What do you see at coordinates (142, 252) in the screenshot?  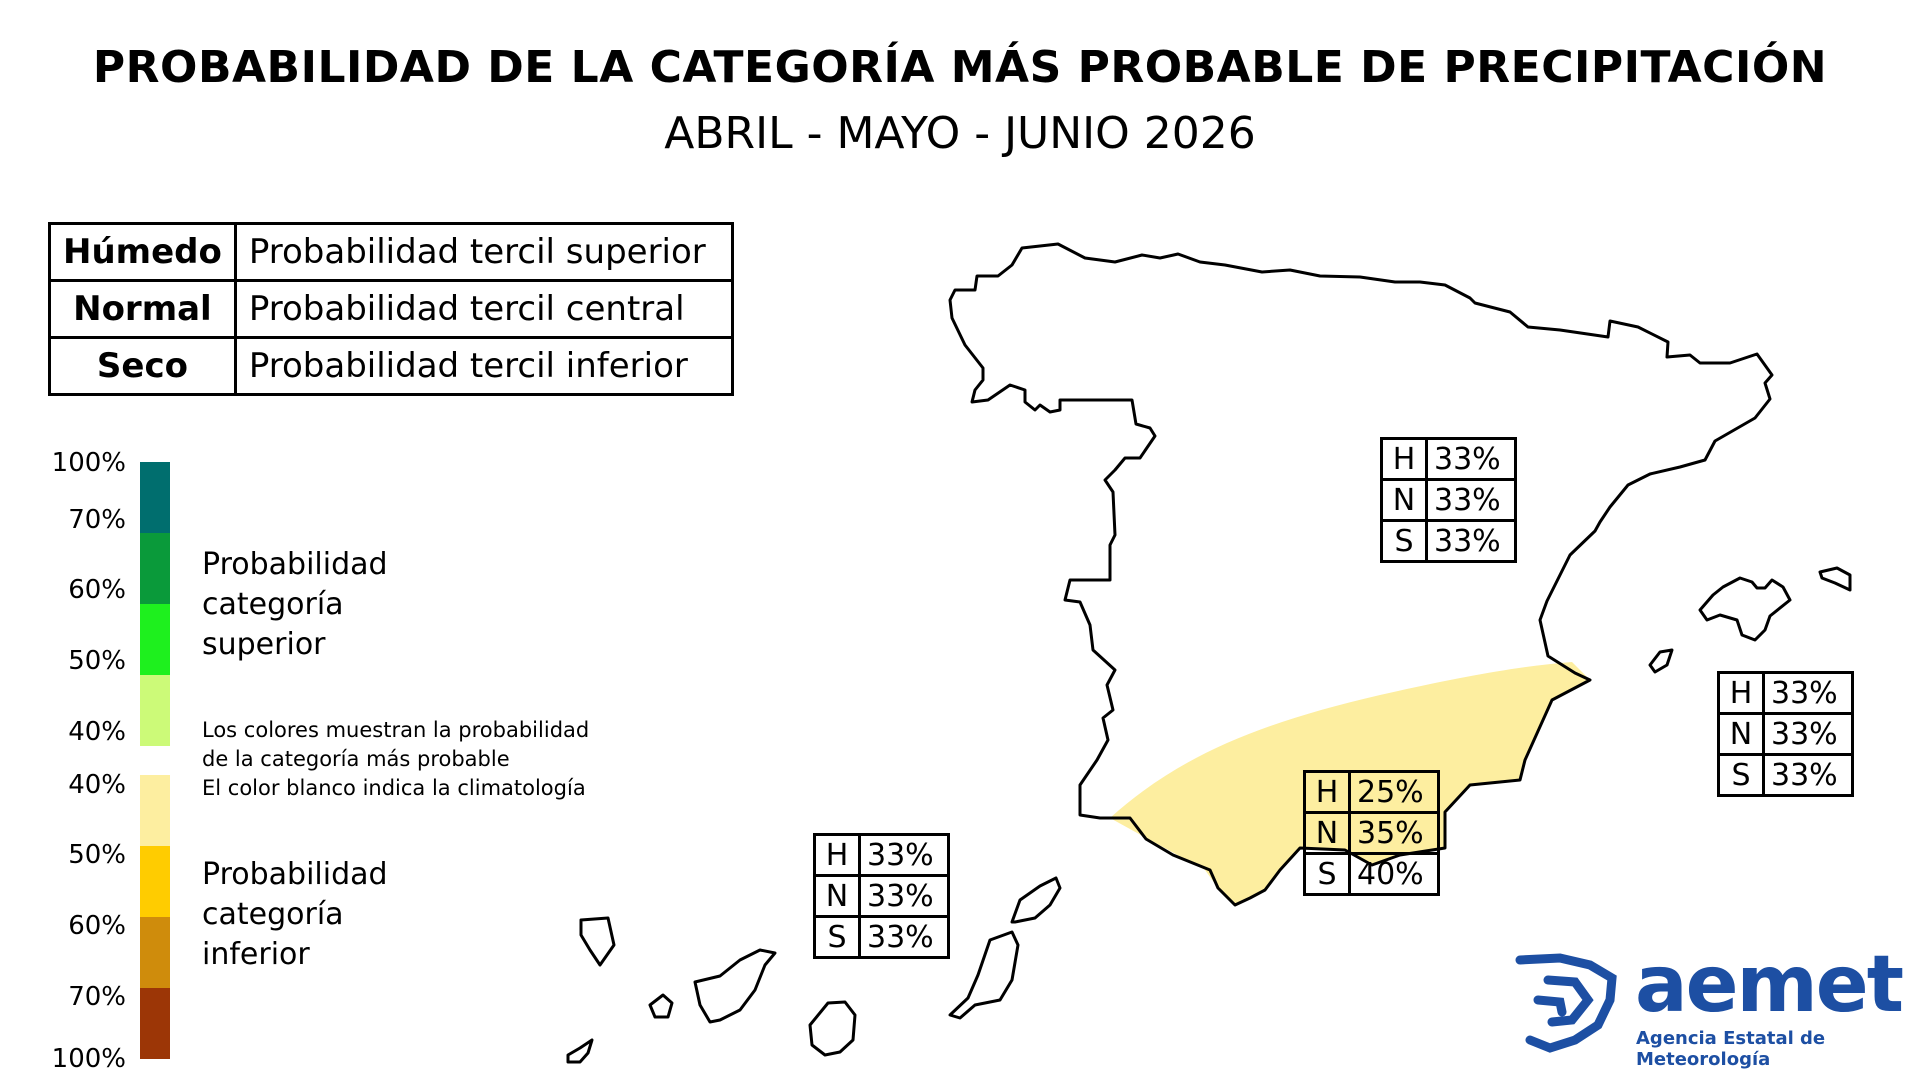 I see `legend-category: Húmedo` at bounding box center [142, 252].